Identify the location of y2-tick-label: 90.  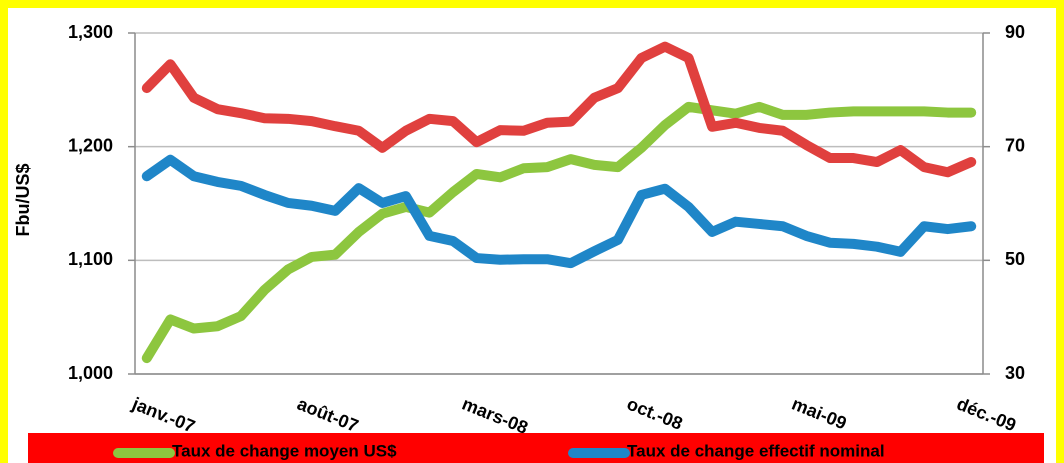
(1015, 32).